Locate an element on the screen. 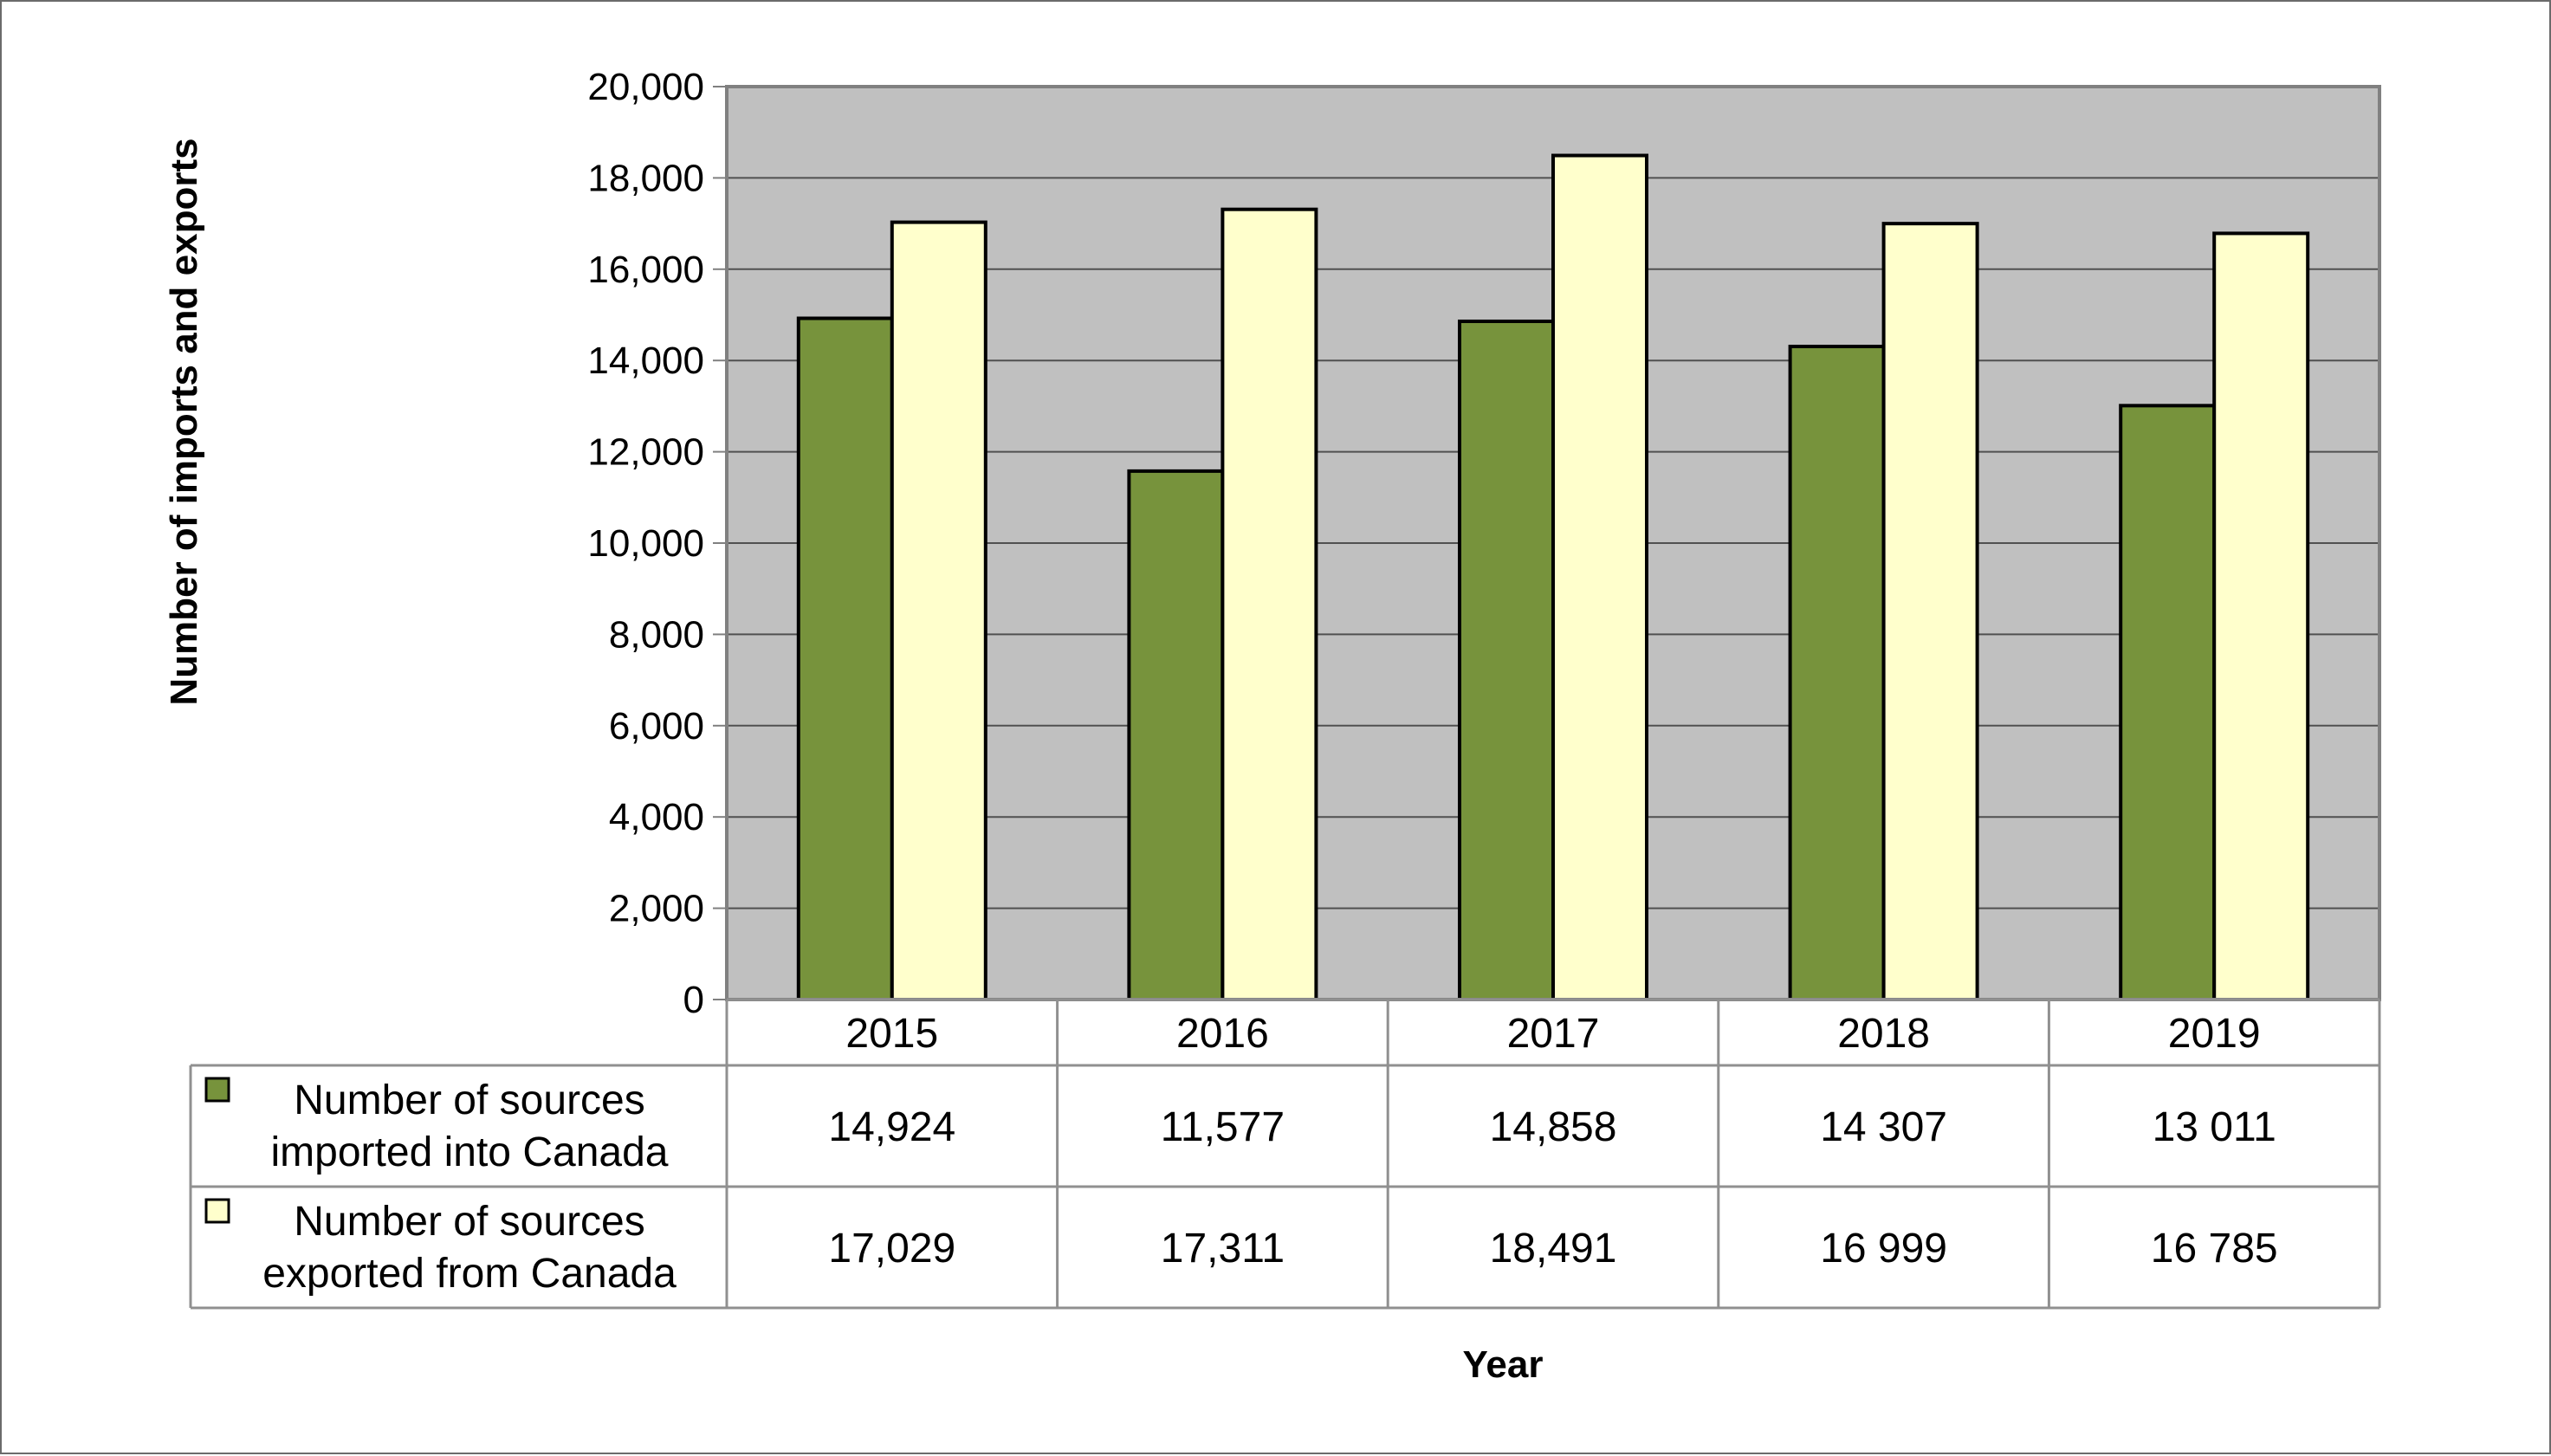 The height and width of the screenshot is (1456, 2551). data-table-value: 17,029 is located at coordinates (891, 1249).